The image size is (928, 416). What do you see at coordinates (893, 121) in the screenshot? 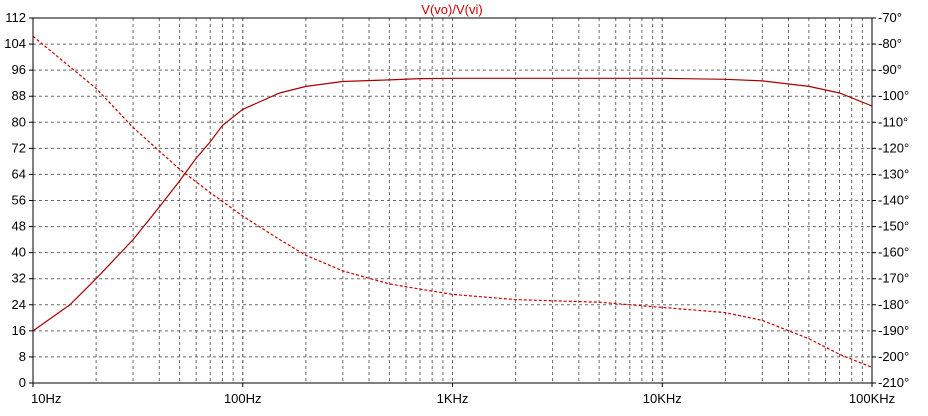
I see `right-axis-tick-label: -110°` at bounding box center [893, 121].